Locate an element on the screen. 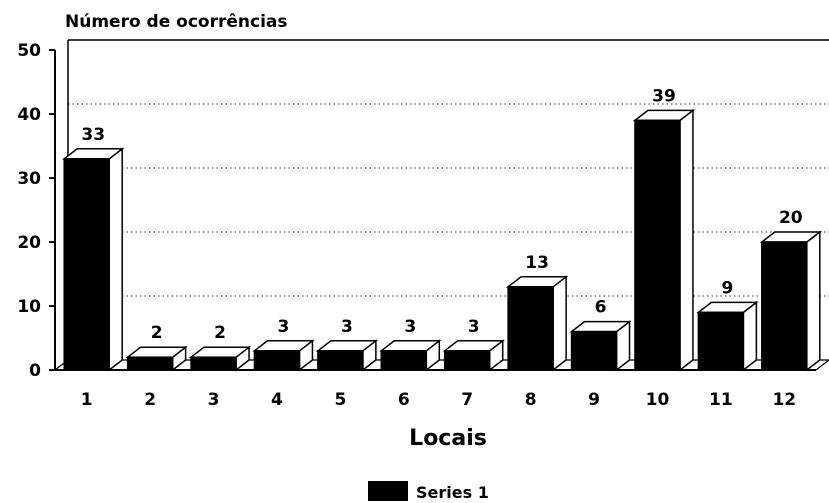 This screenshot has width=829, height=503. x-tick-label: 9 is located at coordinates (594, 400).